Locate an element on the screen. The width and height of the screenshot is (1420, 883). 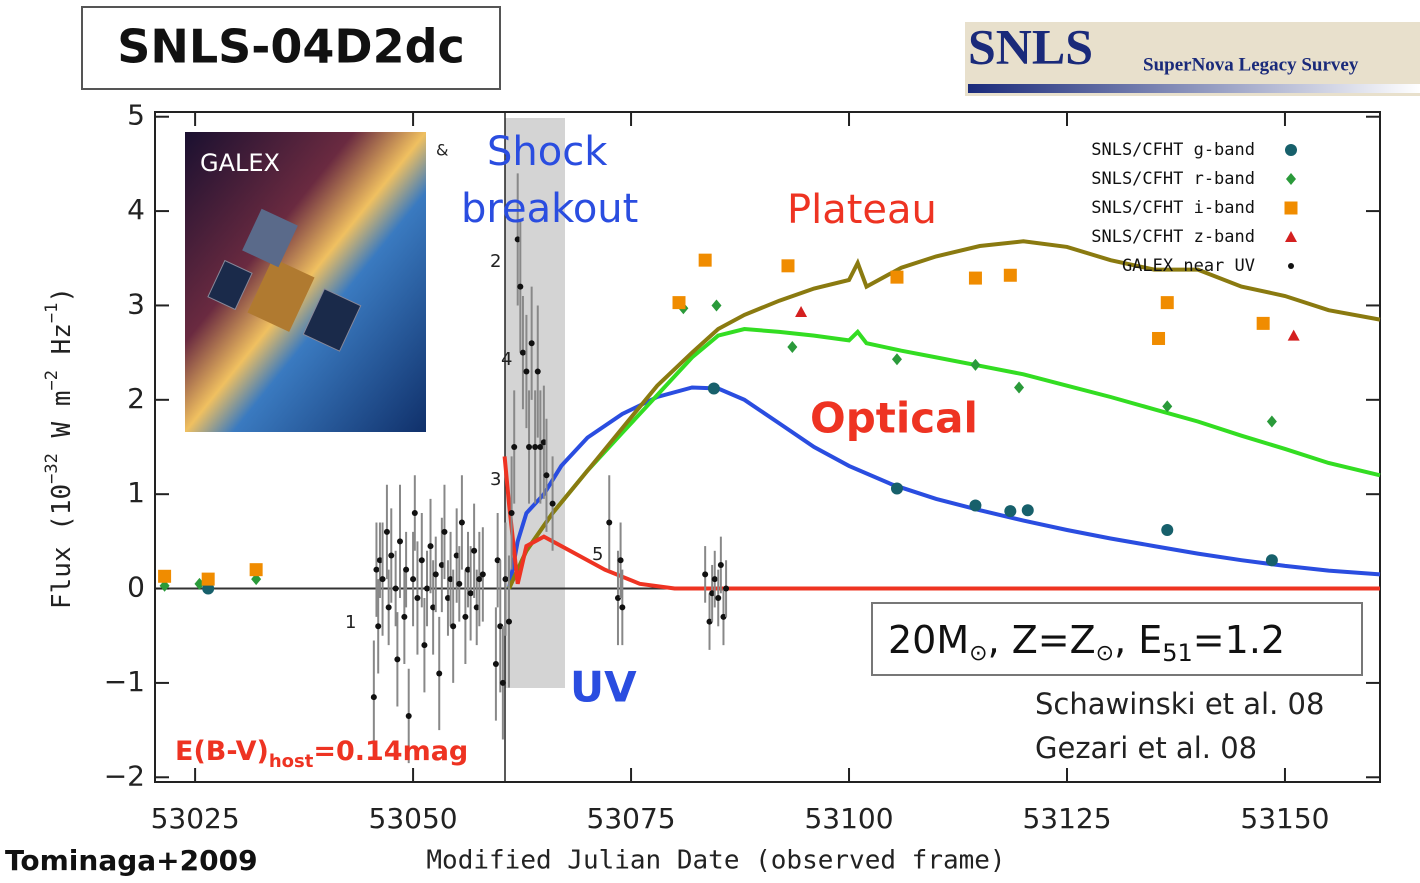
y-tick-label: 2 is located at coordinates (136, 398).